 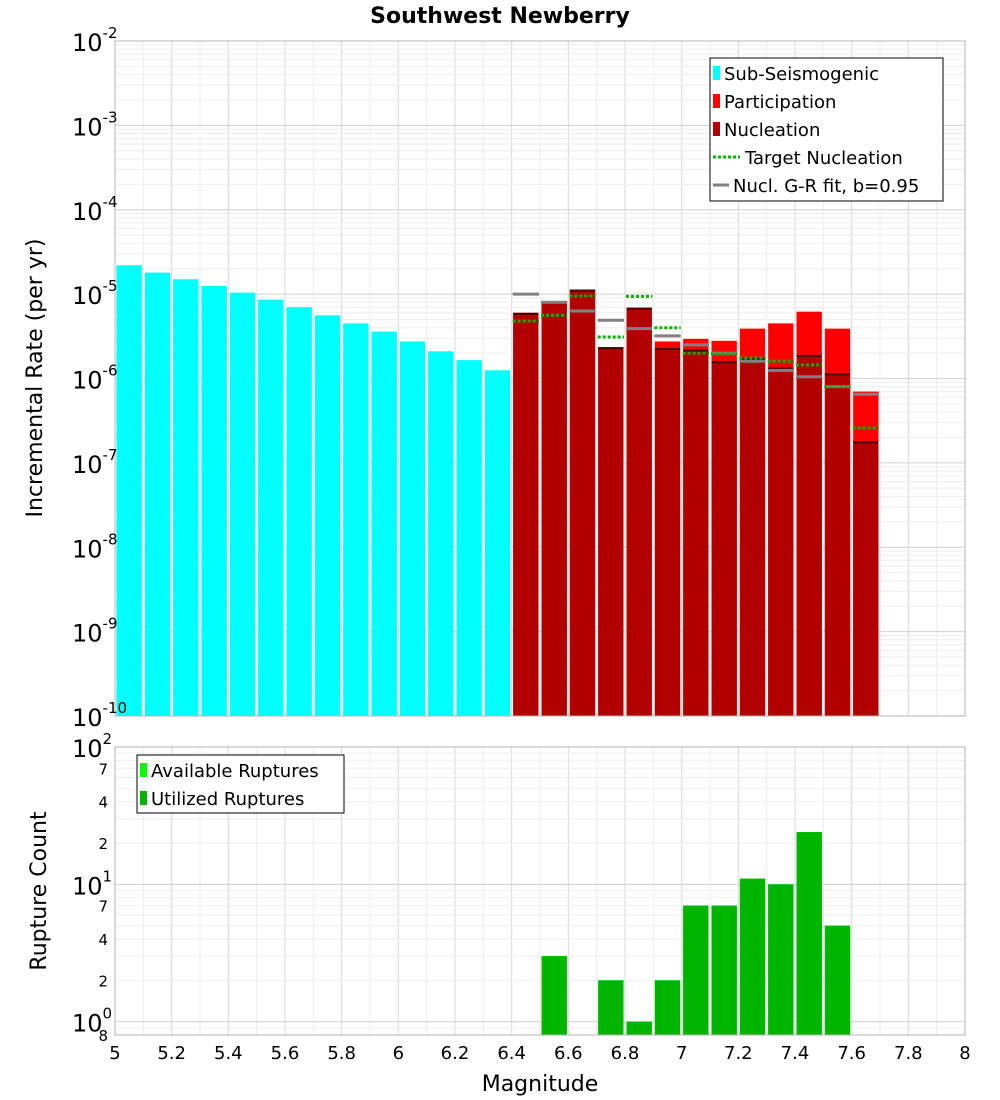 What do you see at coordinates (908, 1053) in the screenshot?
I see `x-tick-label: 7.8` at bounding box center [908, 1053].